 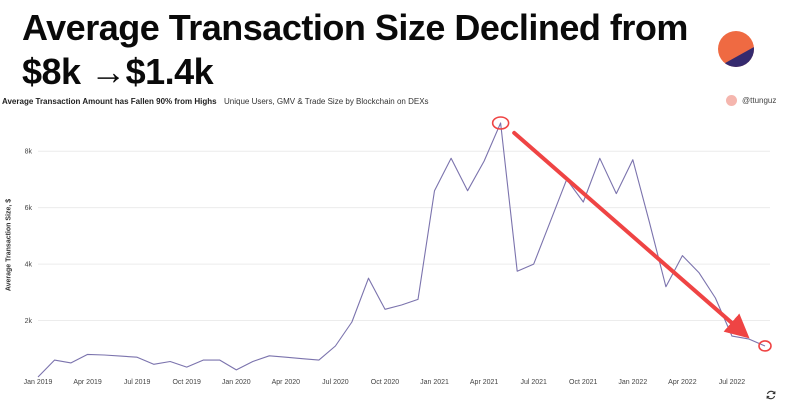 I want to click on refresh-icon, so click(x=771, y=395).